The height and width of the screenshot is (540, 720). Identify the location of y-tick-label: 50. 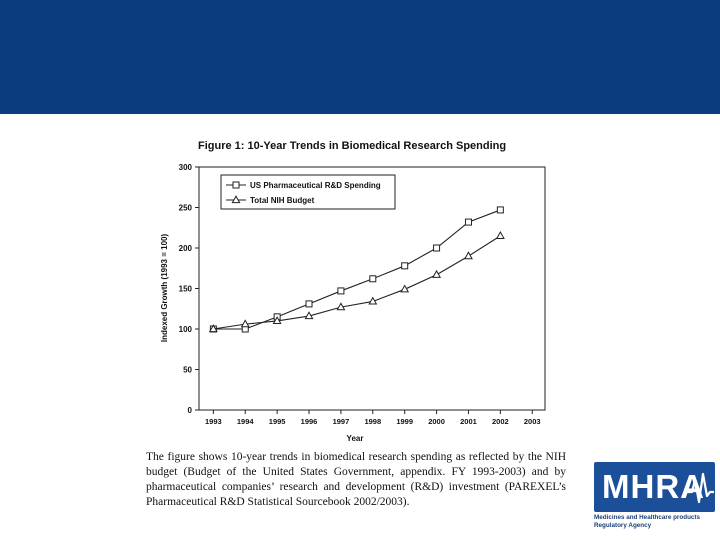
(187, 370).